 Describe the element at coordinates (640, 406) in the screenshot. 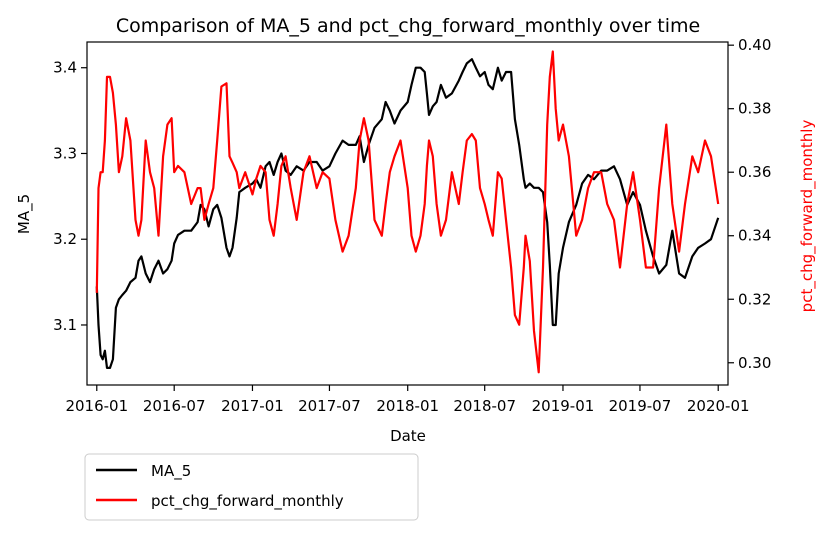

I see `x-tick-label: 2019-07` at that location.